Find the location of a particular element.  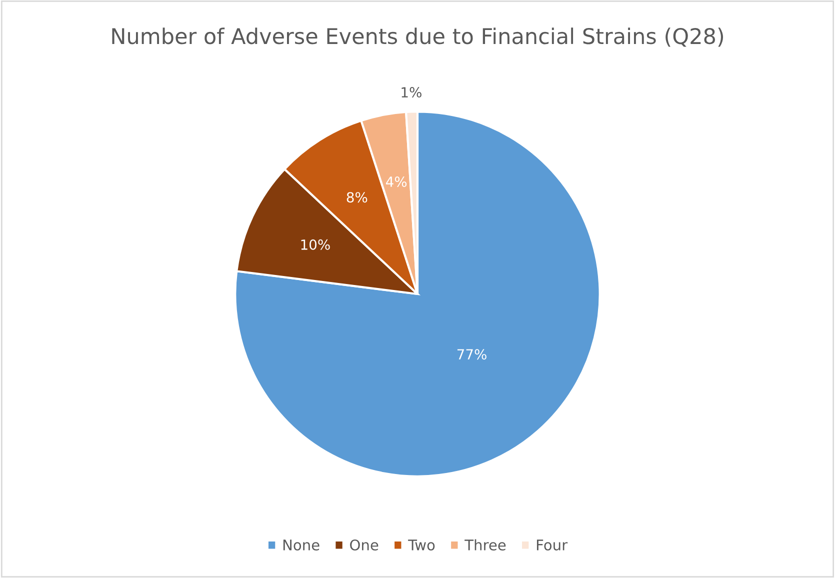

data-label: 77% is located at coordinates (471, 354).